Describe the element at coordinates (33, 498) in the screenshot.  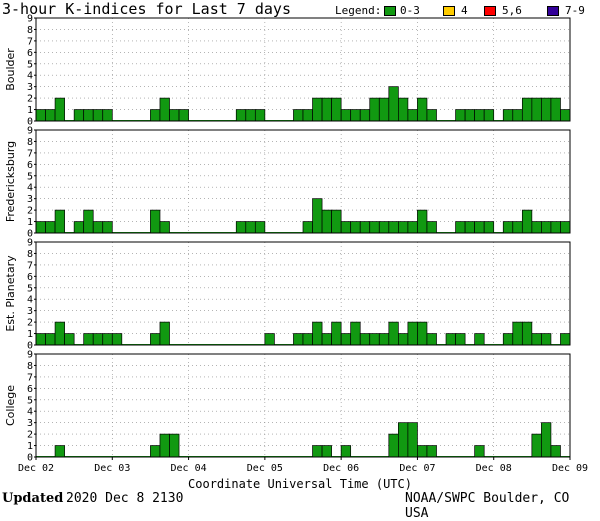
I see `updated-label: Updated` at that location.